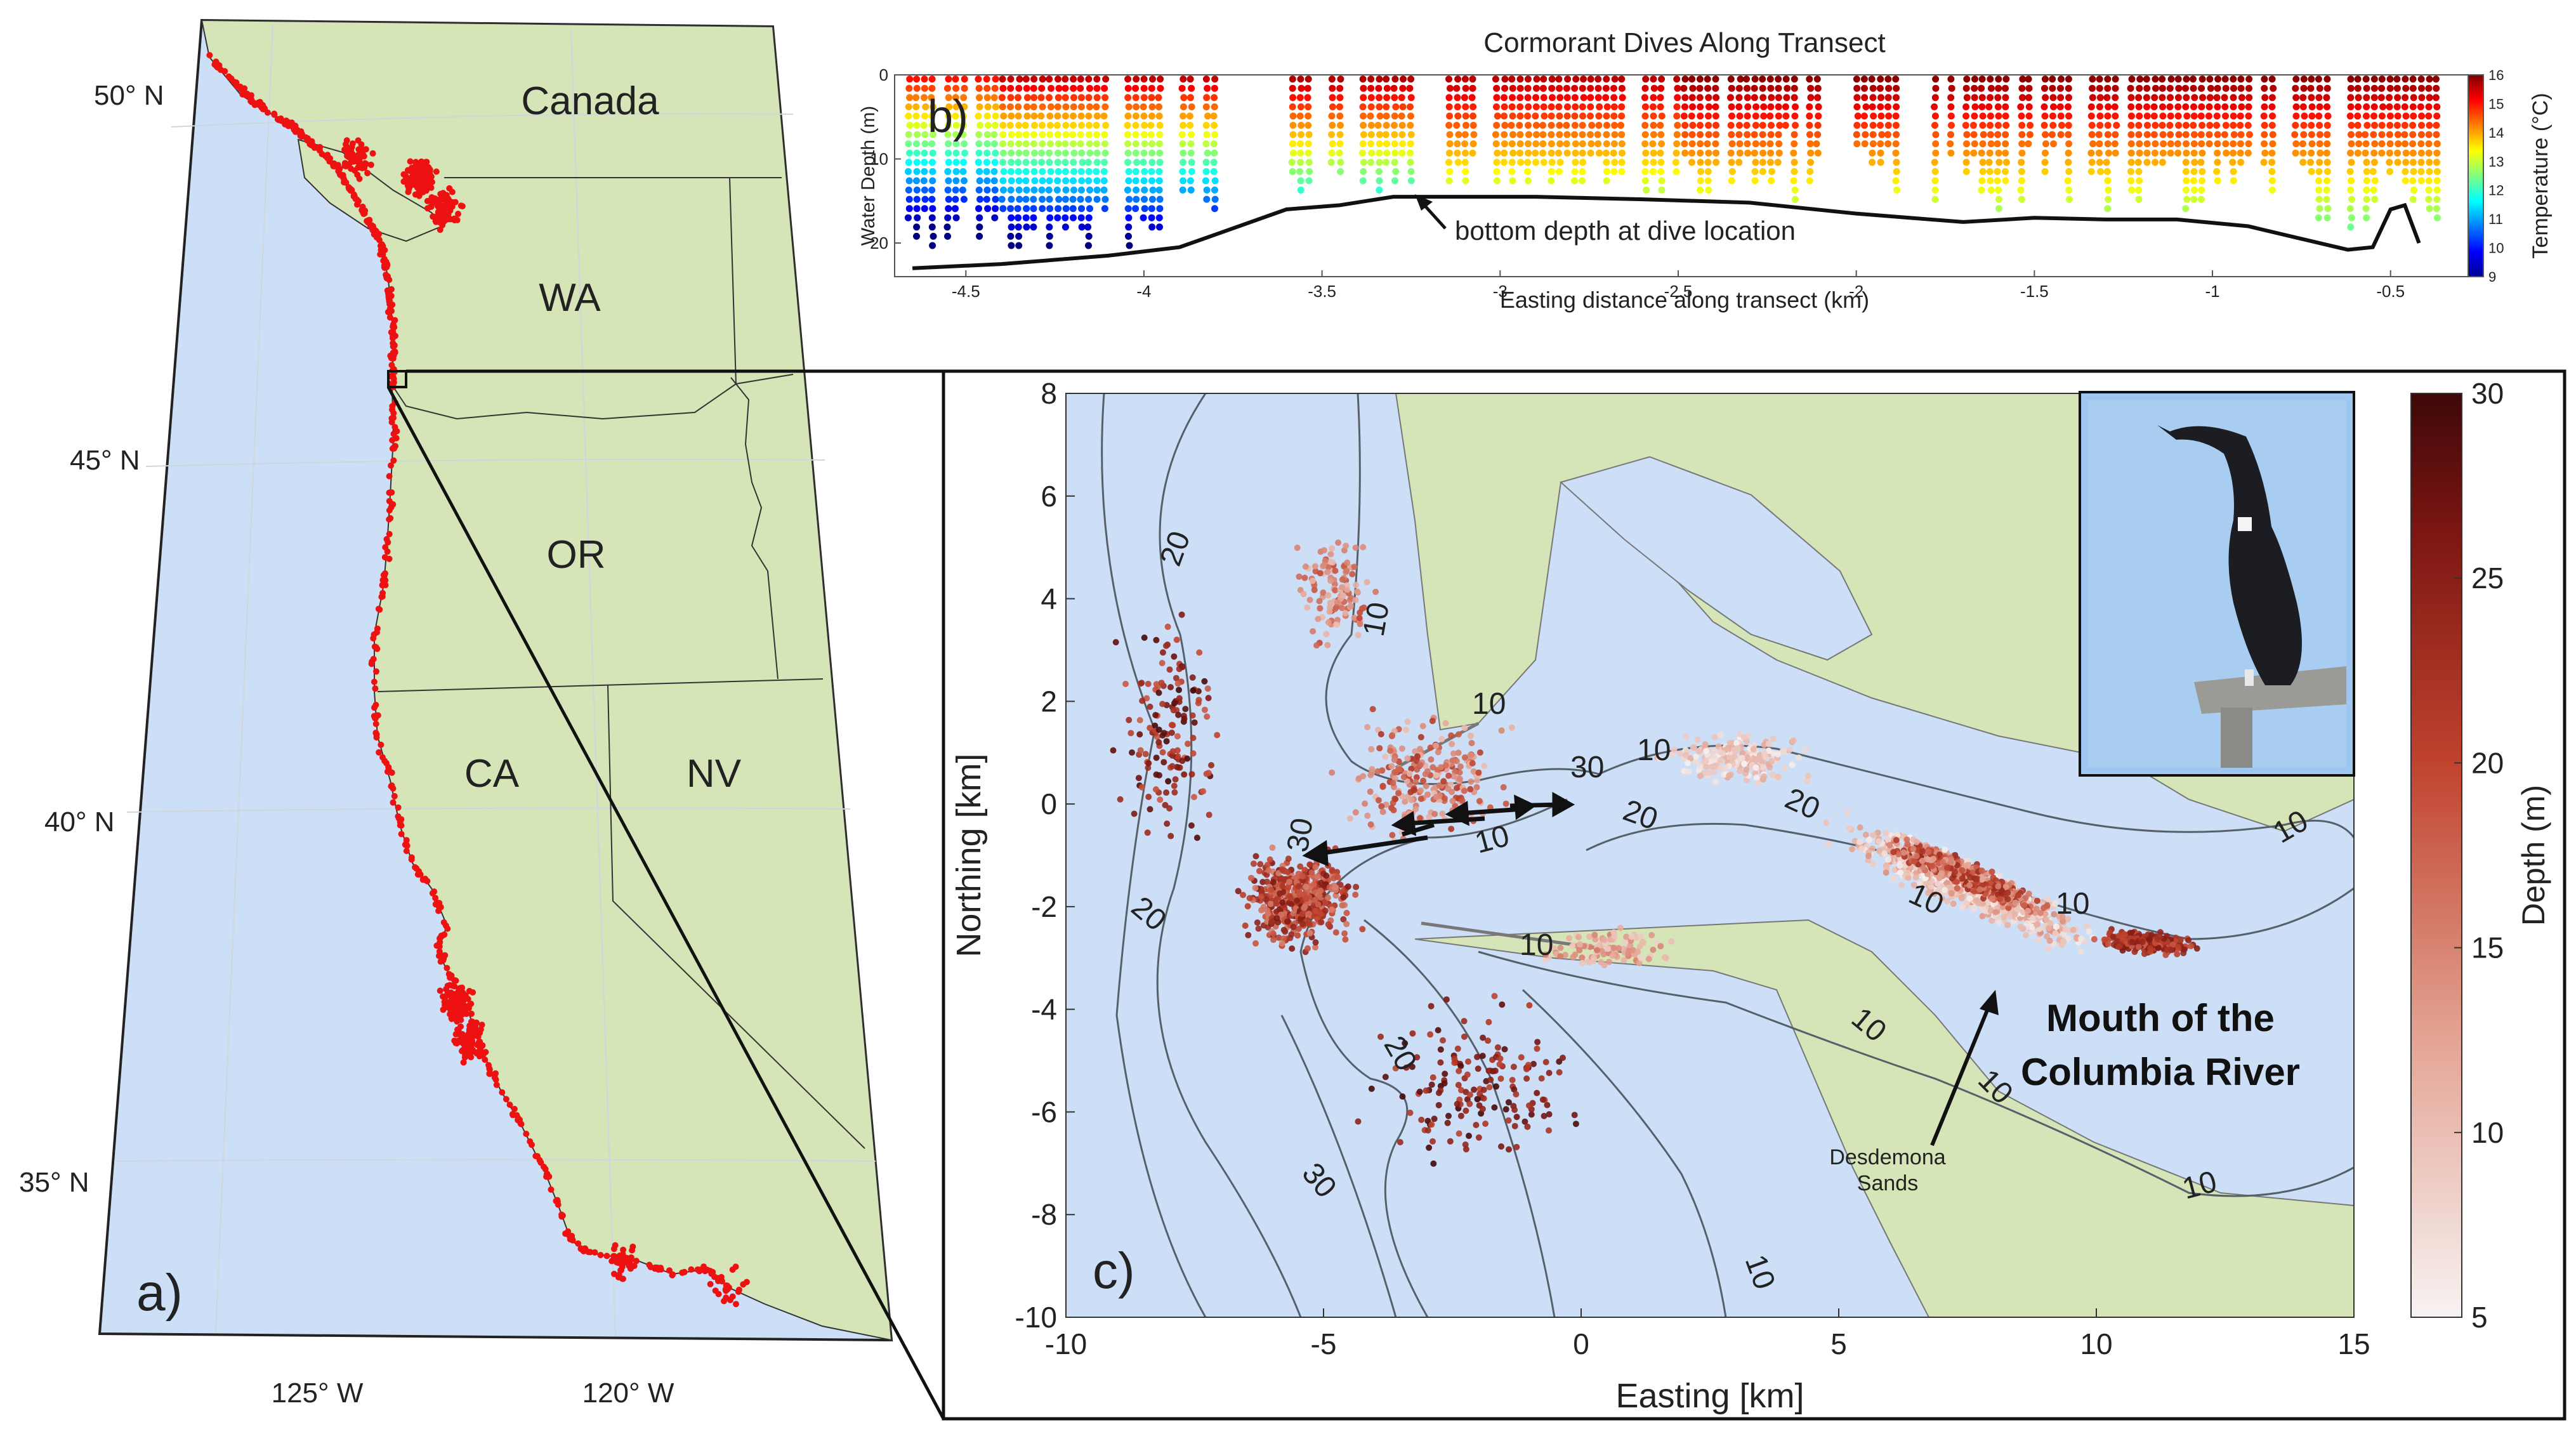 This screenshot has height=1434, width=2576. What do you see at coordinates (621, 663) in the screenshot?
I see `state-borders` at bounding box center [621, 663].